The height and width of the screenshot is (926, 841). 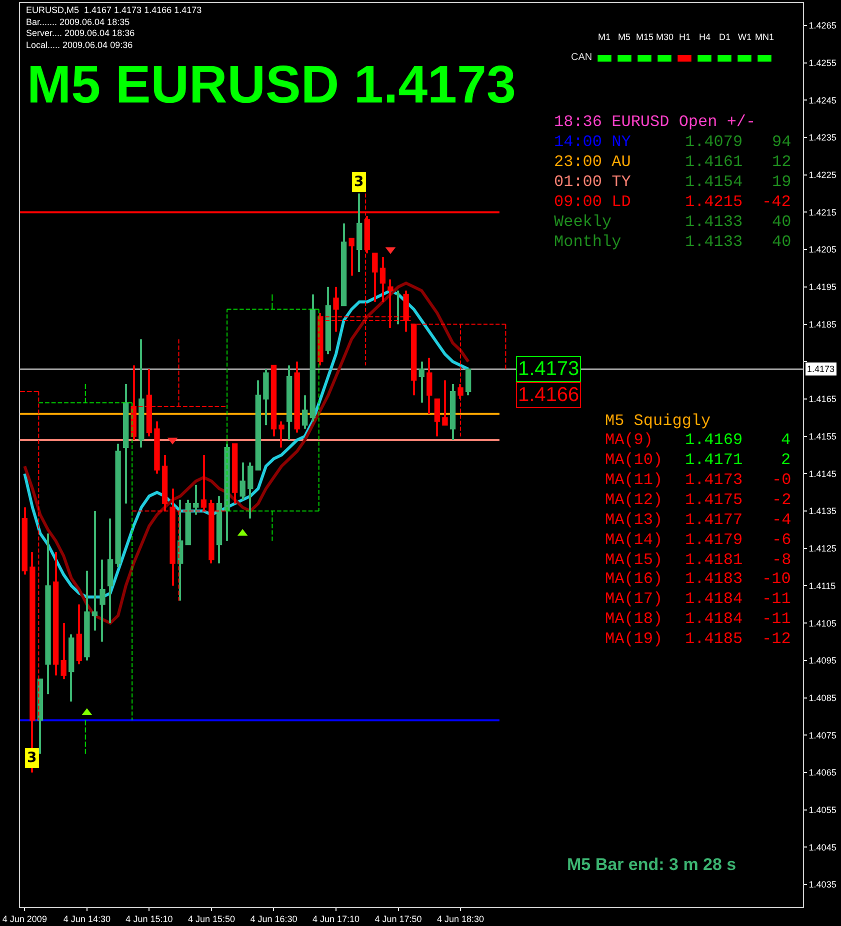 I want to click on annotation: 23:00 AU, so click(x=592, y=162).